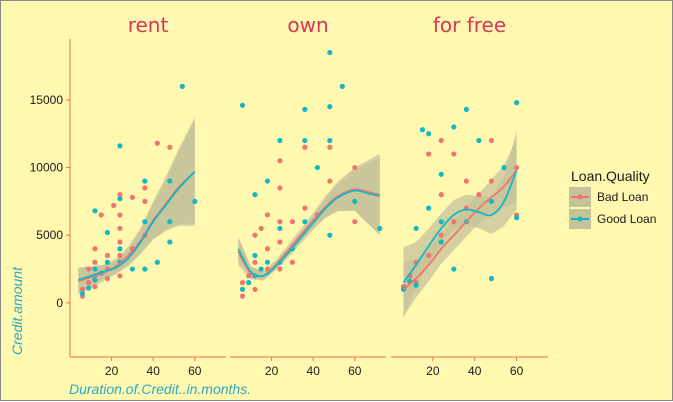  Describe the element at coordinates (469, 25) in the screenshot. I see `facet-label-for-free: for free` at that location.